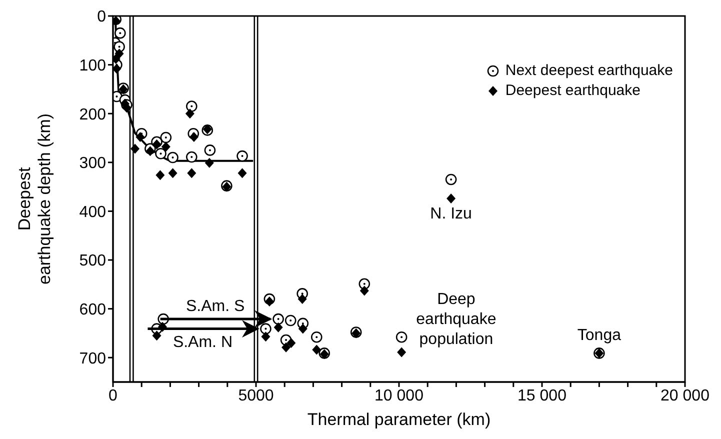 This screenshot has height=439, width=721. Describe the element at coordinates (92, 309) in the screenshot. I see `y-tick-label: 600` at that location.